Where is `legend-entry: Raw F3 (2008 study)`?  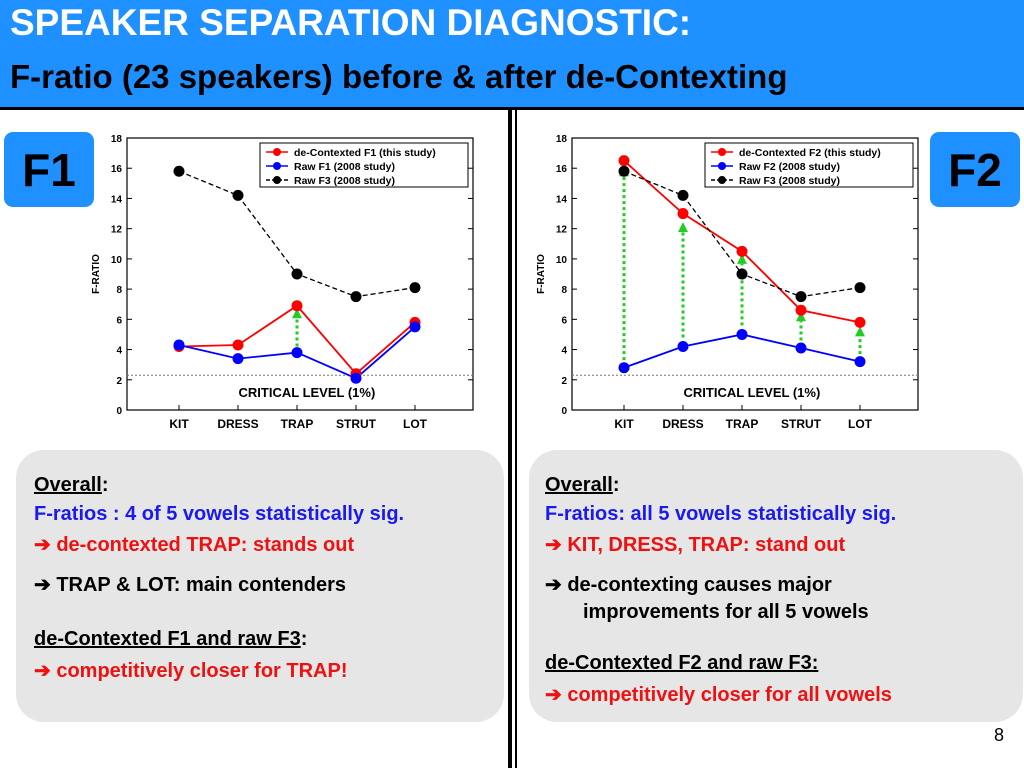 legend-entry: Raw F3 (2008 study) is located at coordinates (344, 181).